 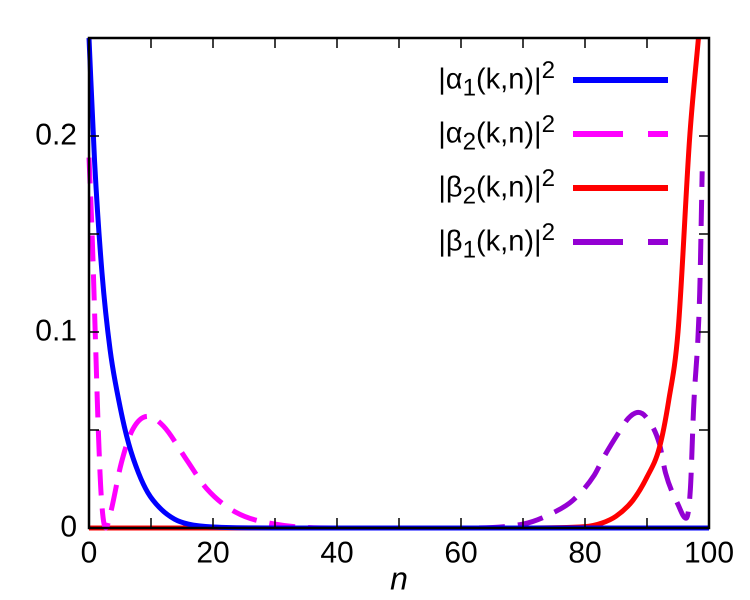 What do you see at coordinates (68, 527) in the screenshot?
I see `y-tick-label: 0` at bounding box center [68, 527].